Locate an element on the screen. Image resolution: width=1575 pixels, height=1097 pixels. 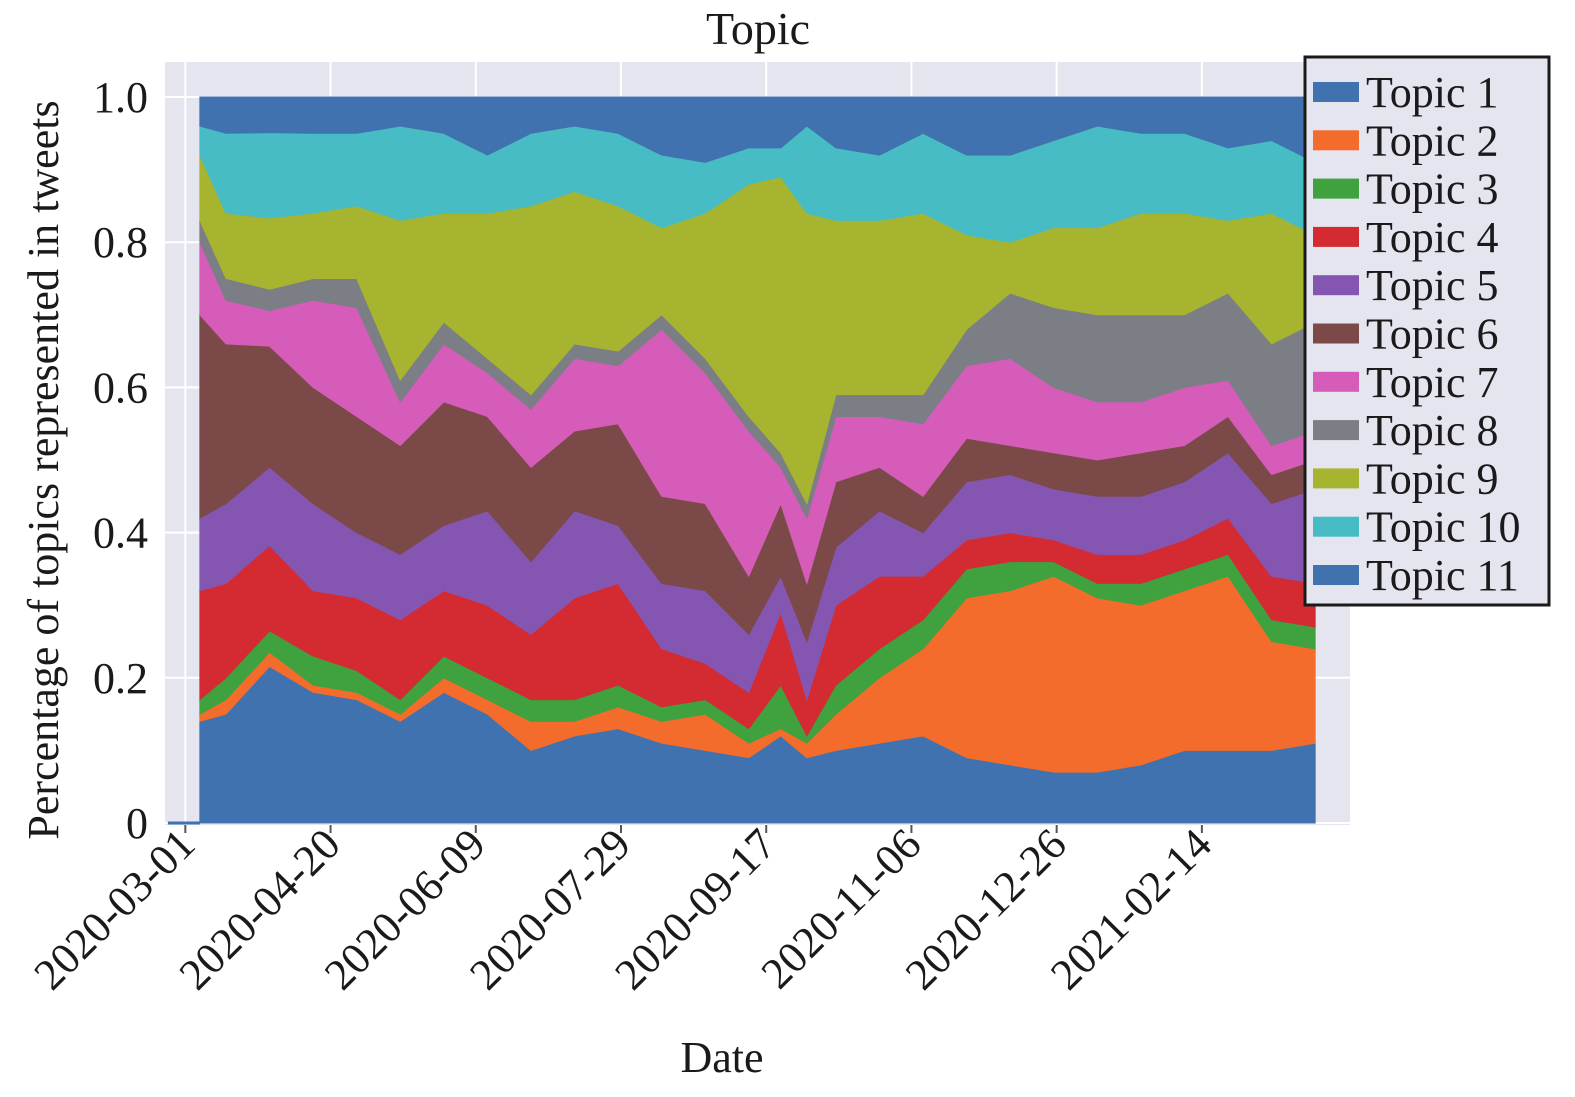
x-tick-label: 2020-09-17 is located at coordinates (695, 909).